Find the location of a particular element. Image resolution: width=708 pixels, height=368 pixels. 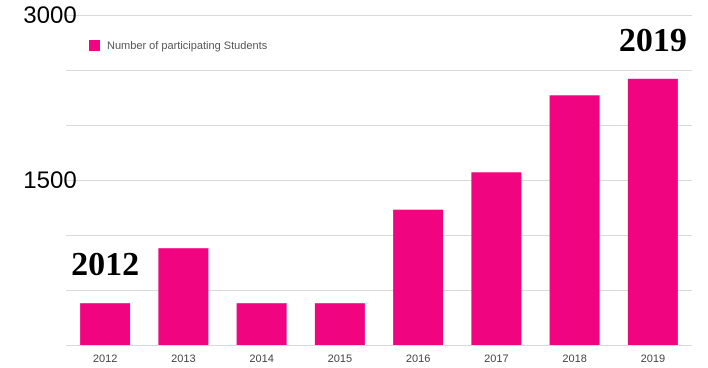

x-tick-label: 2018 is located at coordinates (574, 359).